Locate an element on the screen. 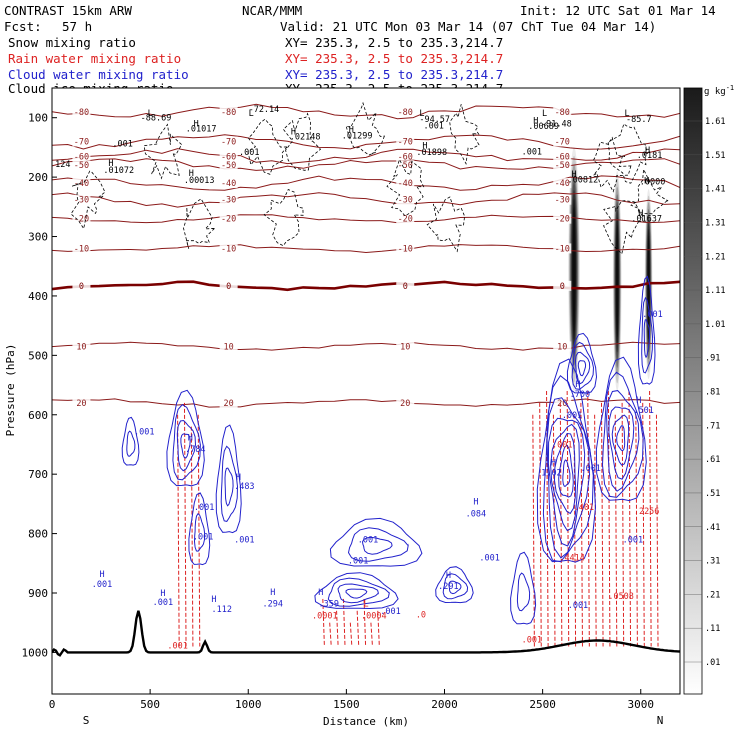 This screenshot has height=740, width=740. colorbar-label: .71 is located at coordinates (712, 426).